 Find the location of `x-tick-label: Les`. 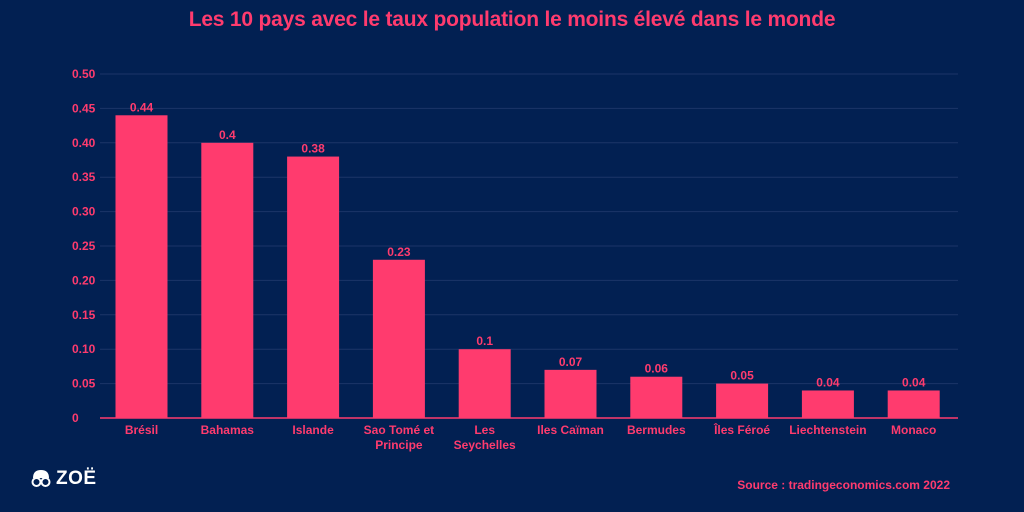

x-tick-label: Les is located at coordinates (484, 430).